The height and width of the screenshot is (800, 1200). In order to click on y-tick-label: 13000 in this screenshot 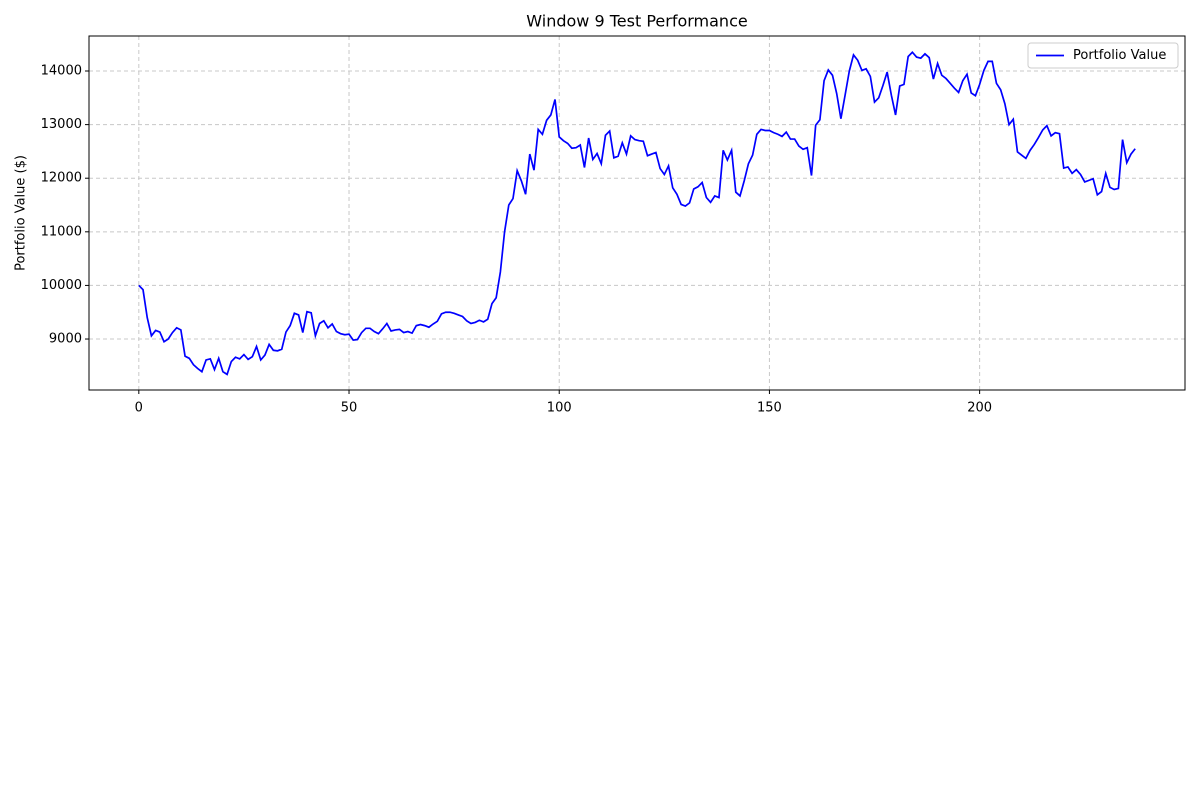, I will do `click(61, 124)`.